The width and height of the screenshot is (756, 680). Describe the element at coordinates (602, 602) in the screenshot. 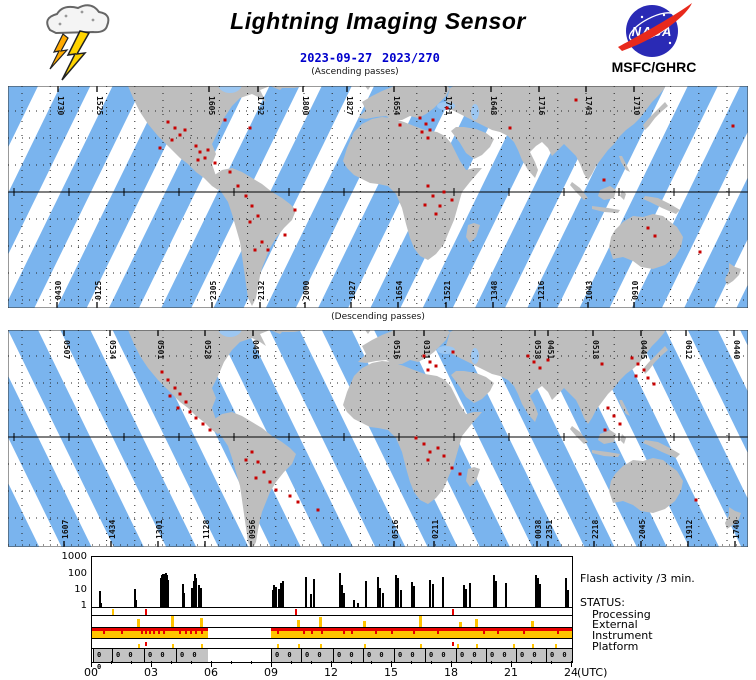

I see `status-label: STATUS:` at that location.